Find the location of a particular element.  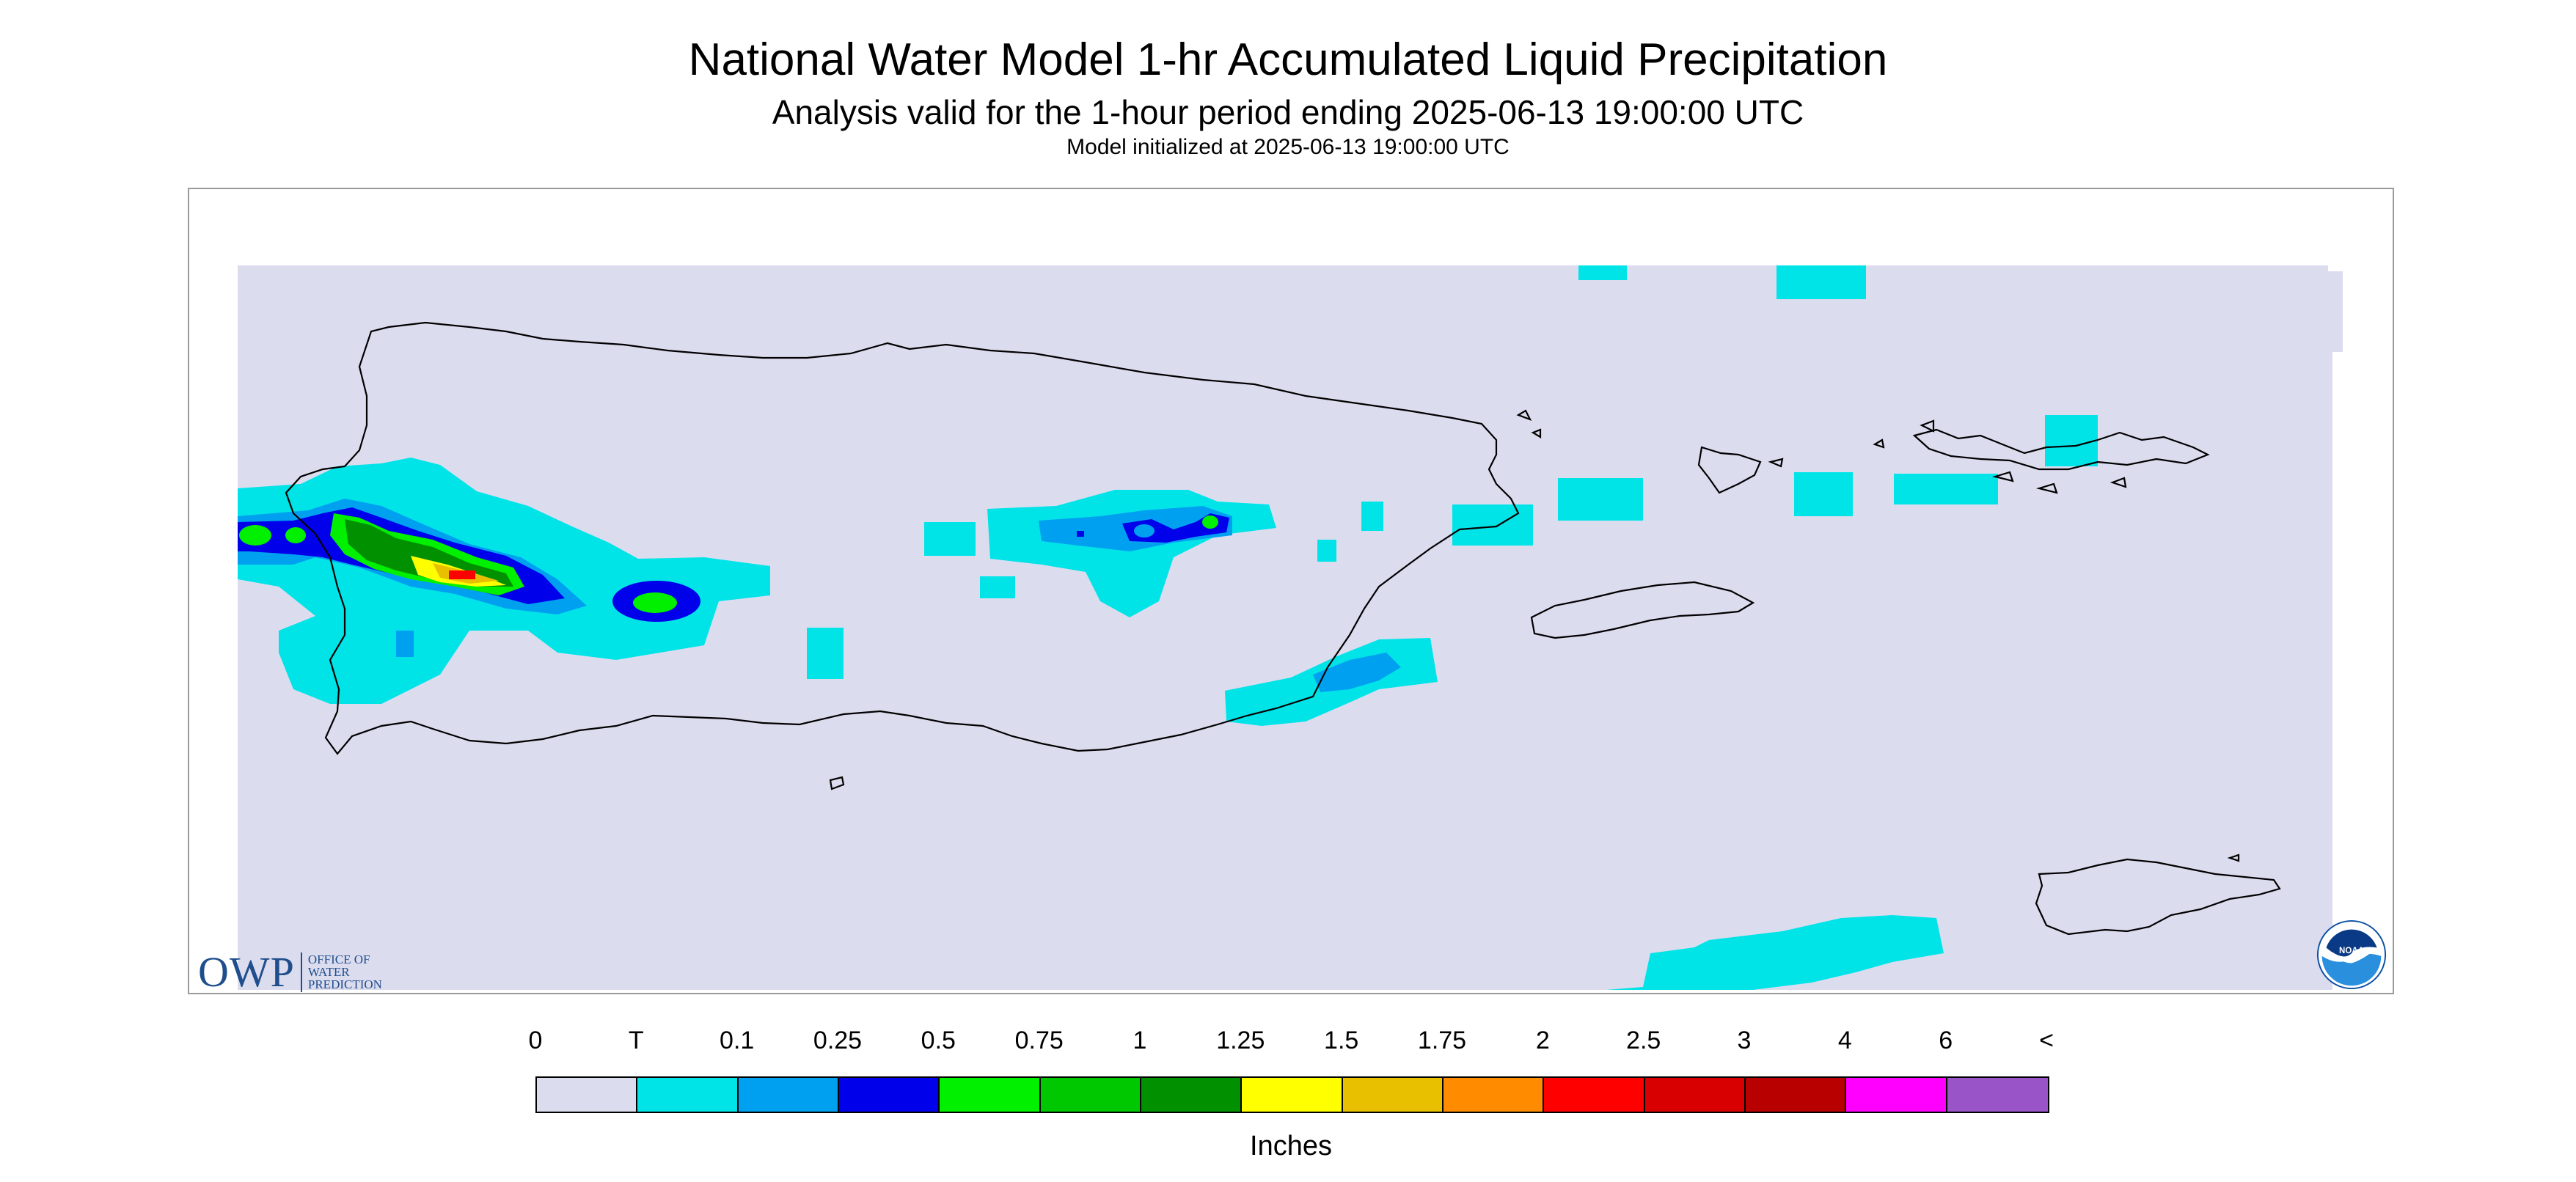

owp-logo-line: WATER is located at coordinates (328, 972).